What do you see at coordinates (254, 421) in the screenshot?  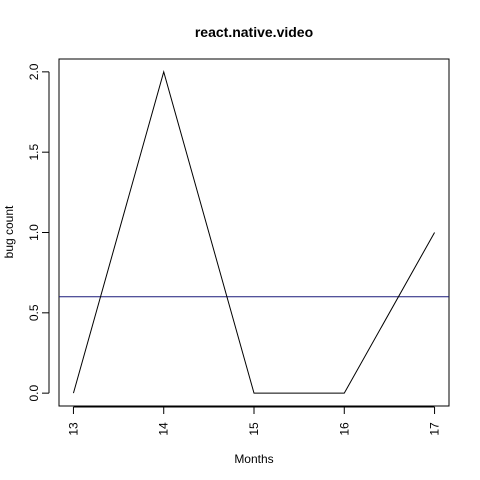 I see `x-axis: 13 14 15 16 17` at bounding box center [254, 421].